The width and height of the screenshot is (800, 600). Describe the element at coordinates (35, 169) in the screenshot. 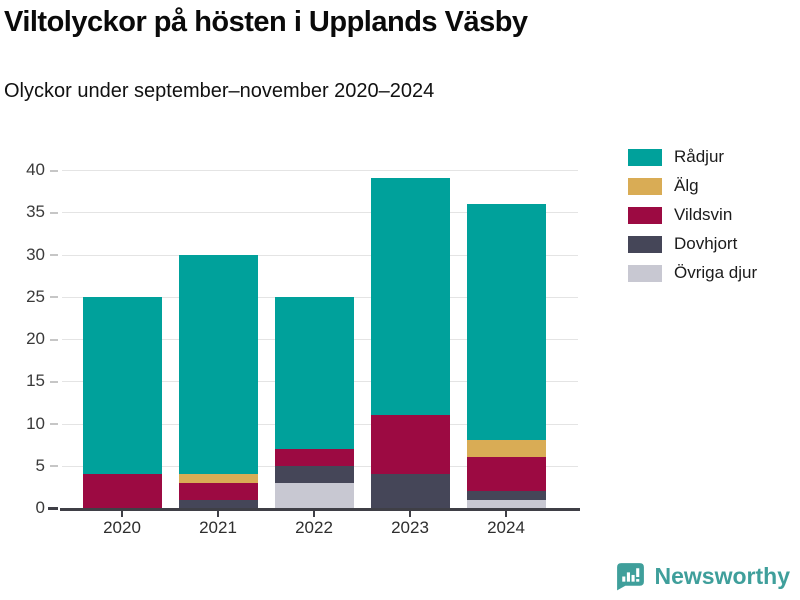

I see `y-axis-tick-label: 40` at that location.